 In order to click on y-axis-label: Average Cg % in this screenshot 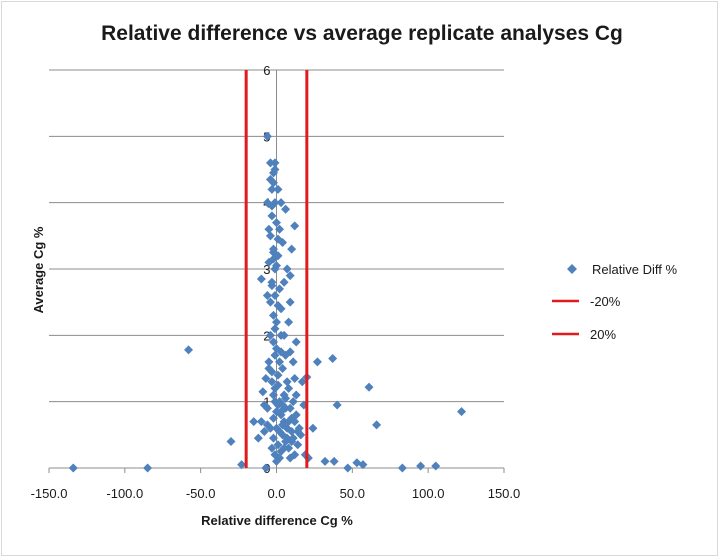, I will do `click(38, 269)`.